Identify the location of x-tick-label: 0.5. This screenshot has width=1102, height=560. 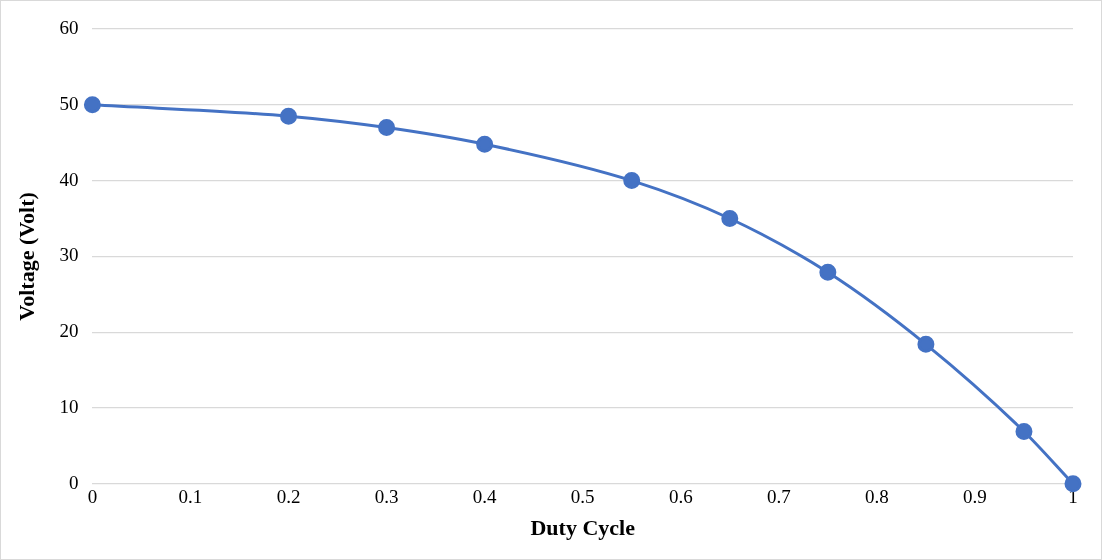
(582, 497).